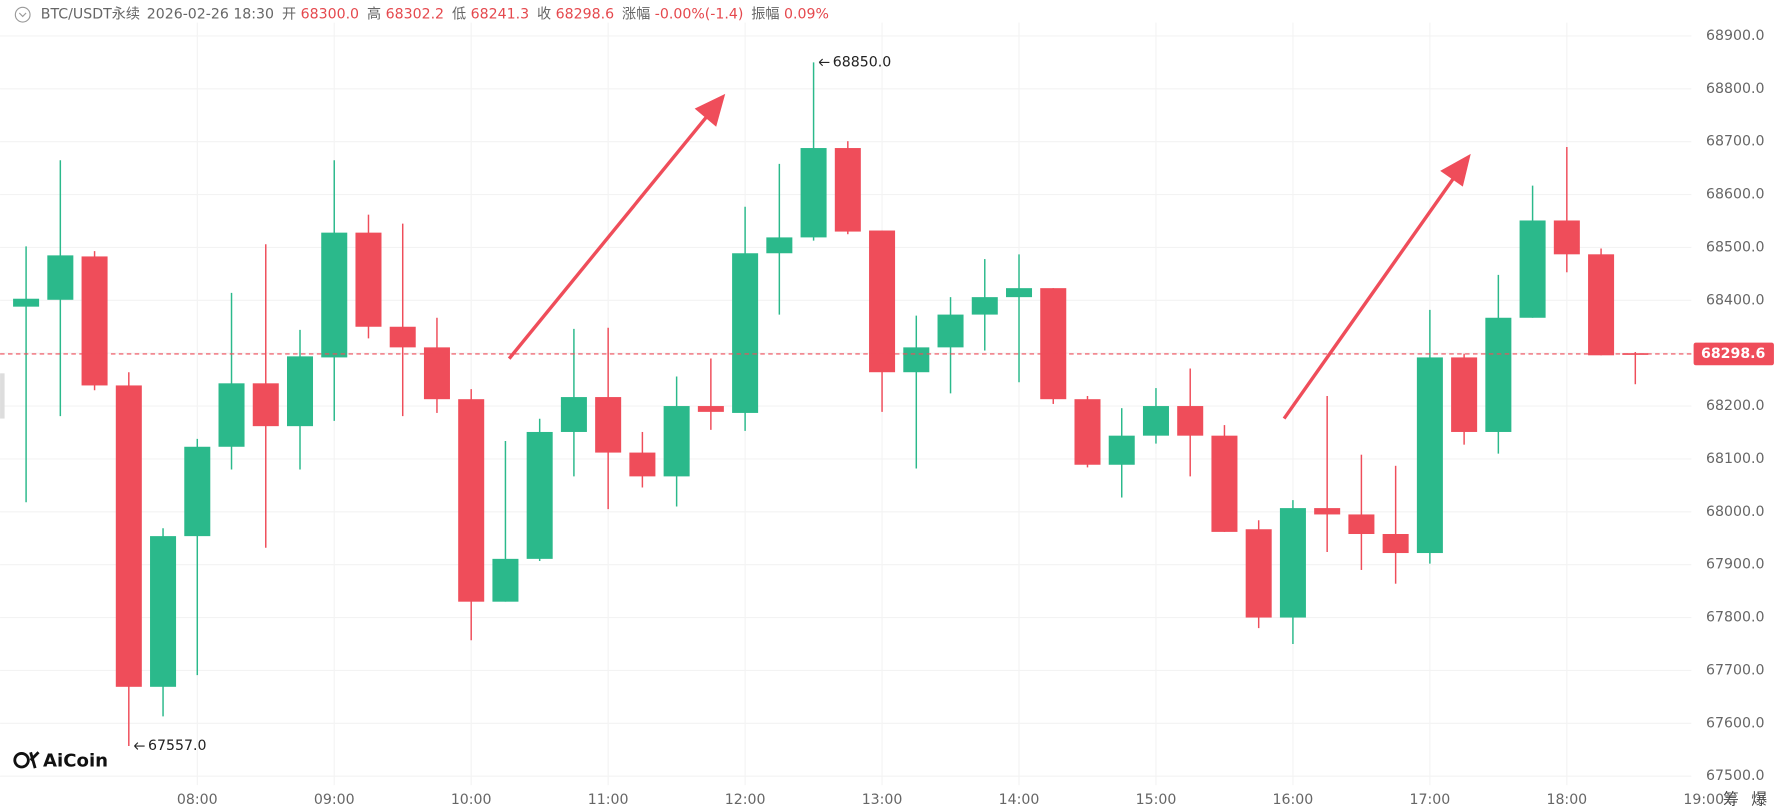 This screenshot has height=810, width=1774. What do you see at coordinates (459, 15) in the screenshot?
I see `field-label: 低` at bounding box center [459, 15].